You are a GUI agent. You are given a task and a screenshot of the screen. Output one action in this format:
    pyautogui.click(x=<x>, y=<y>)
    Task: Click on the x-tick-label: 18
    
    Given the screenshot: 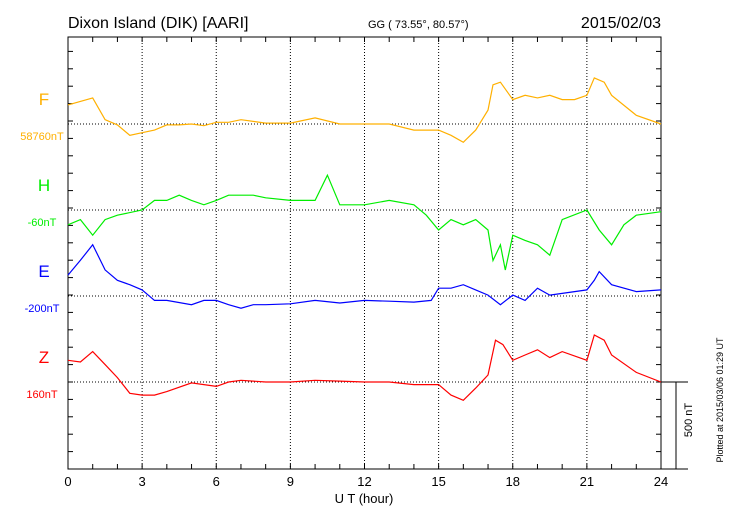 What is the action you would take?
    pyautogui.click(x=513, y=481)
    